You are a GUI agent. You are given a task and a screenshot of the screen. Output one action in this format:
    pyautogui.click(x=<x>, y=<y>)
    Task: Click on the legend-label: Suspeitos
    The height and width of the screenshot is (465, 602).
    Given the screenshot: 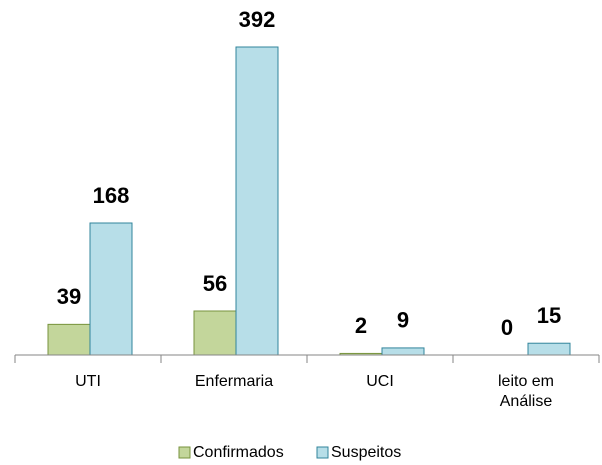 What is the action you would take?
    pyautogui.click(x=366, y=452)
    